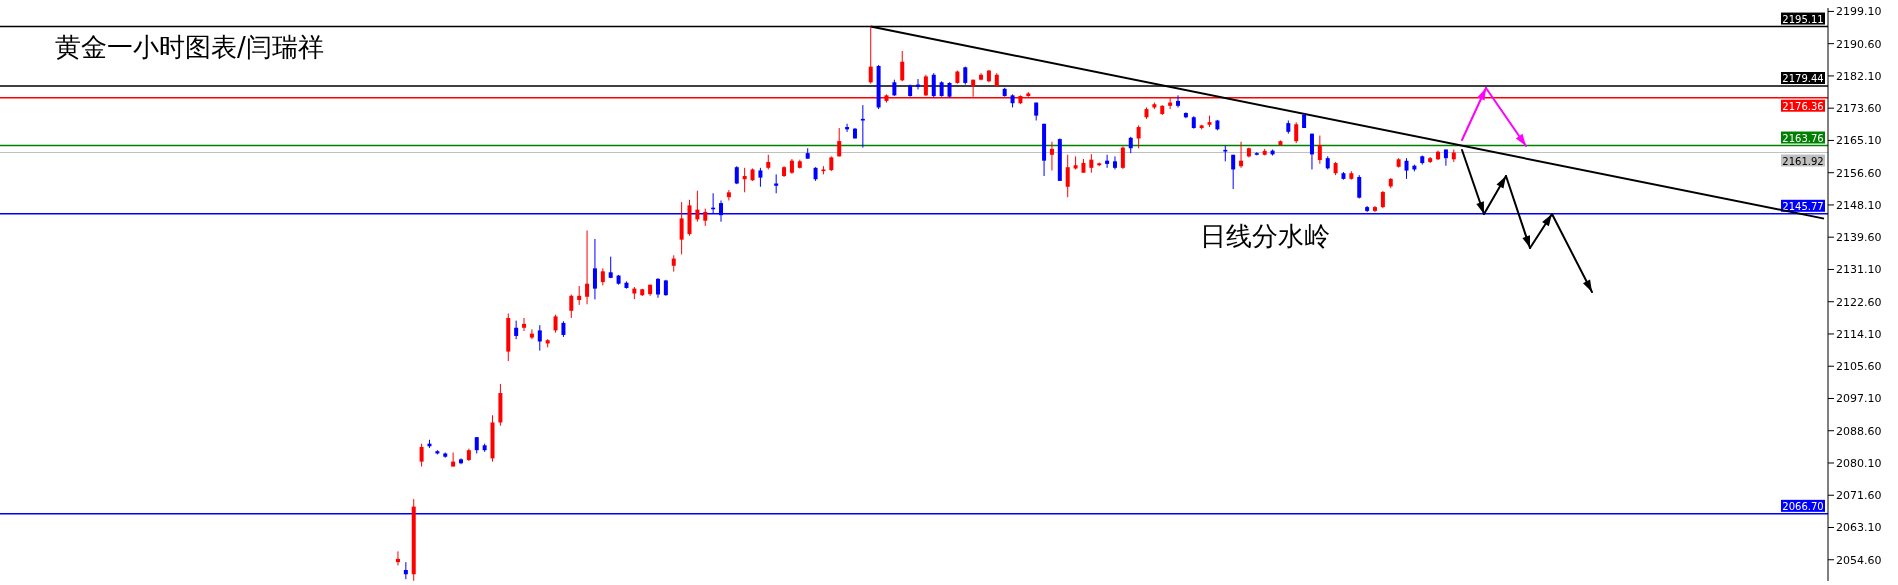  Describe the element at coordinates (1803, 206) in the screenshot. I see `ref-line-label: 2145.77` at that location.